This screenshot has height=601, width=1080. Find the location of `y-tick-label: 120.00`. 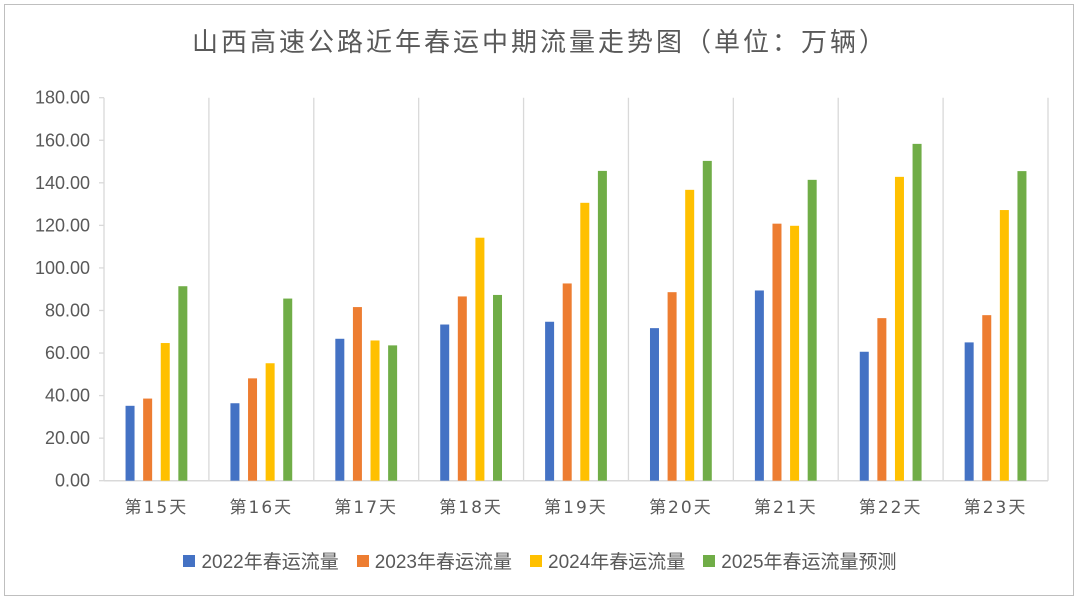

y-tick-label: 120.00 is located at coordinates (62, 225).